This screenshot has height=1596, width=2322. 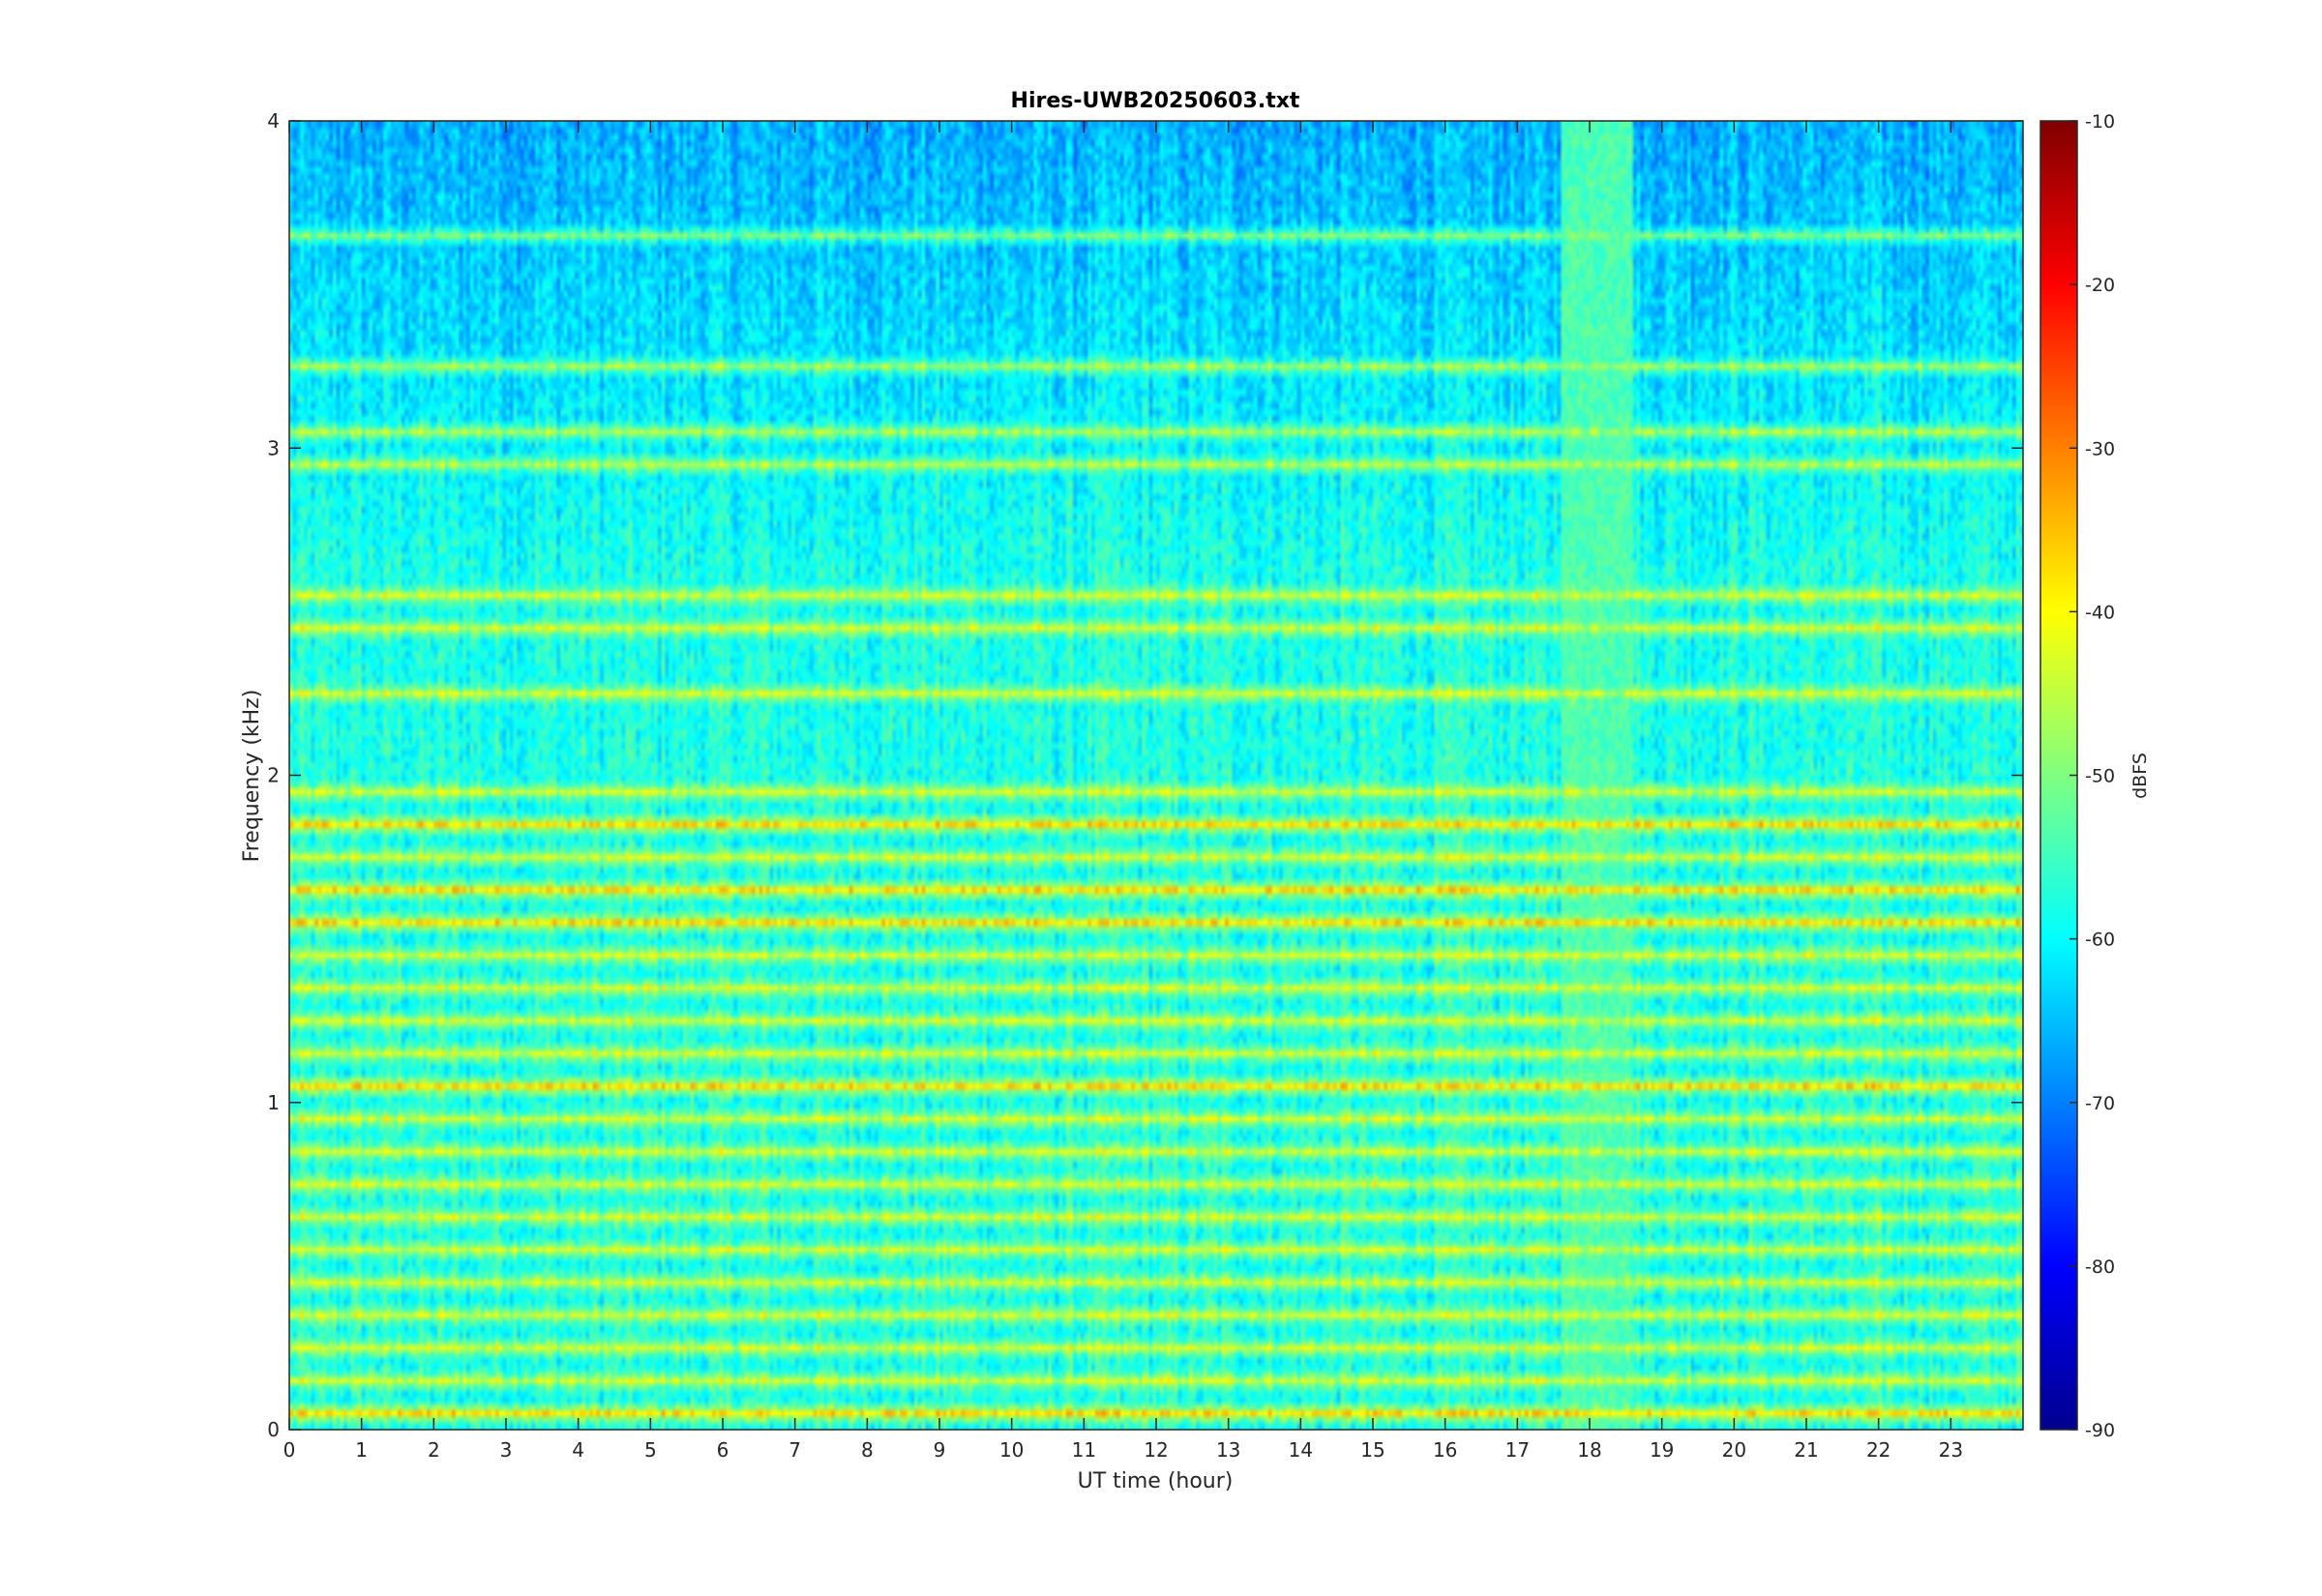 What do you see at coordinates (1445, 1450) in the screenshot?
I see `x-tick-label: 16` at bounding box center [1445, 1450].